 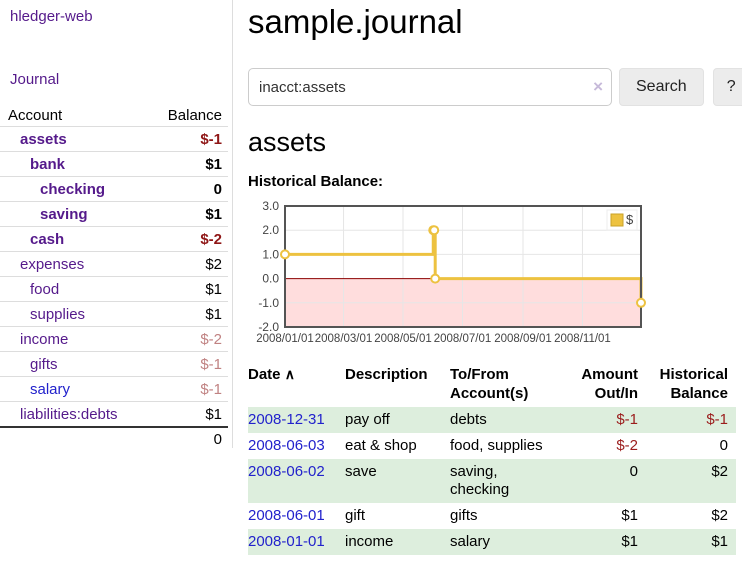 I want to click on transaction-date-link: 2008-06-03, so click(x=286, y=445).